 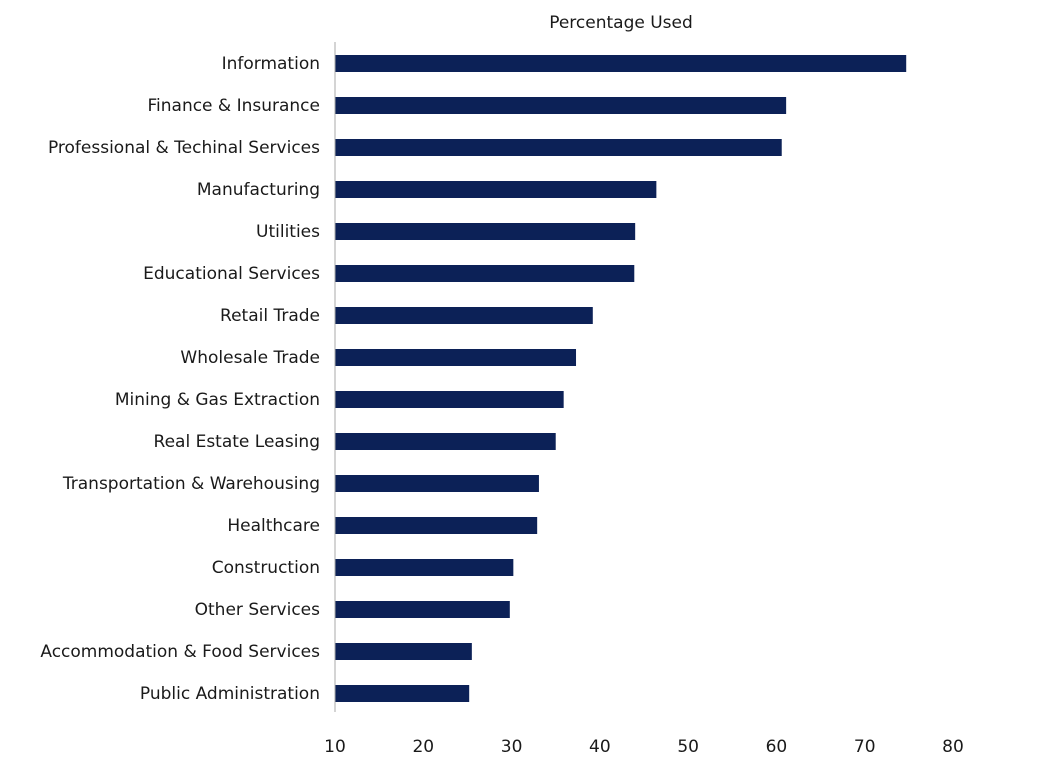 What do you see at coordinates (231, 274) in the screenshot?
I see `category-label: Educational Services` at bounding box center [231, 274].